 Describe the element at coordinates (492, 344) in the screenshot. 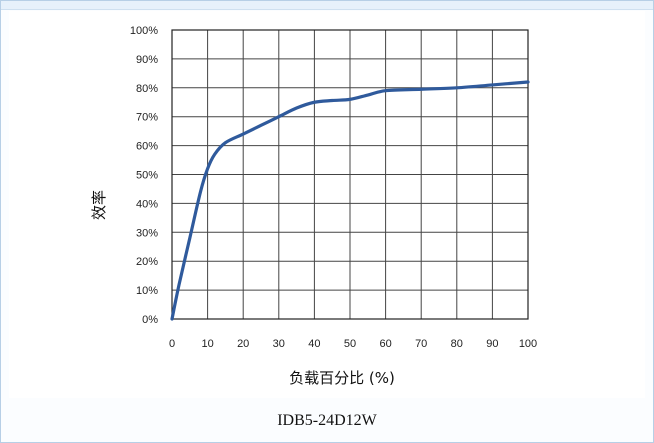

I see `x-tick-label: 90` at that location.